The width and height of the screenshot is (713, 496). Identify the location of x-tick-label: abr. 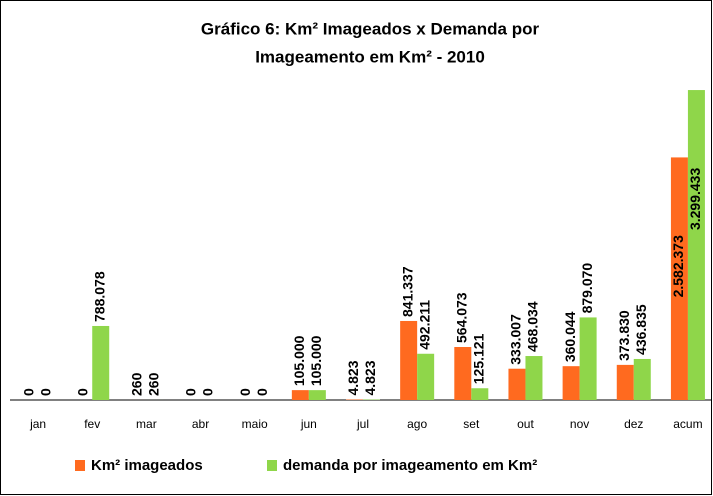
(200, 424).